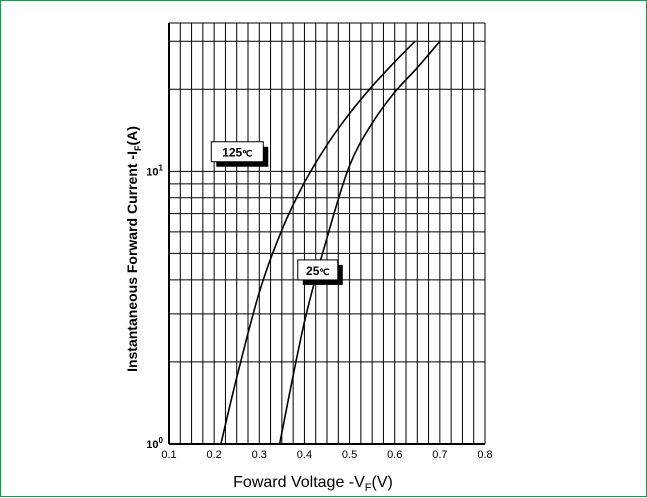  What do you see at coordinates (168, 455) in the screenshot?
I see `x-tick-label: 0.1` at bounding box center [168, 455].